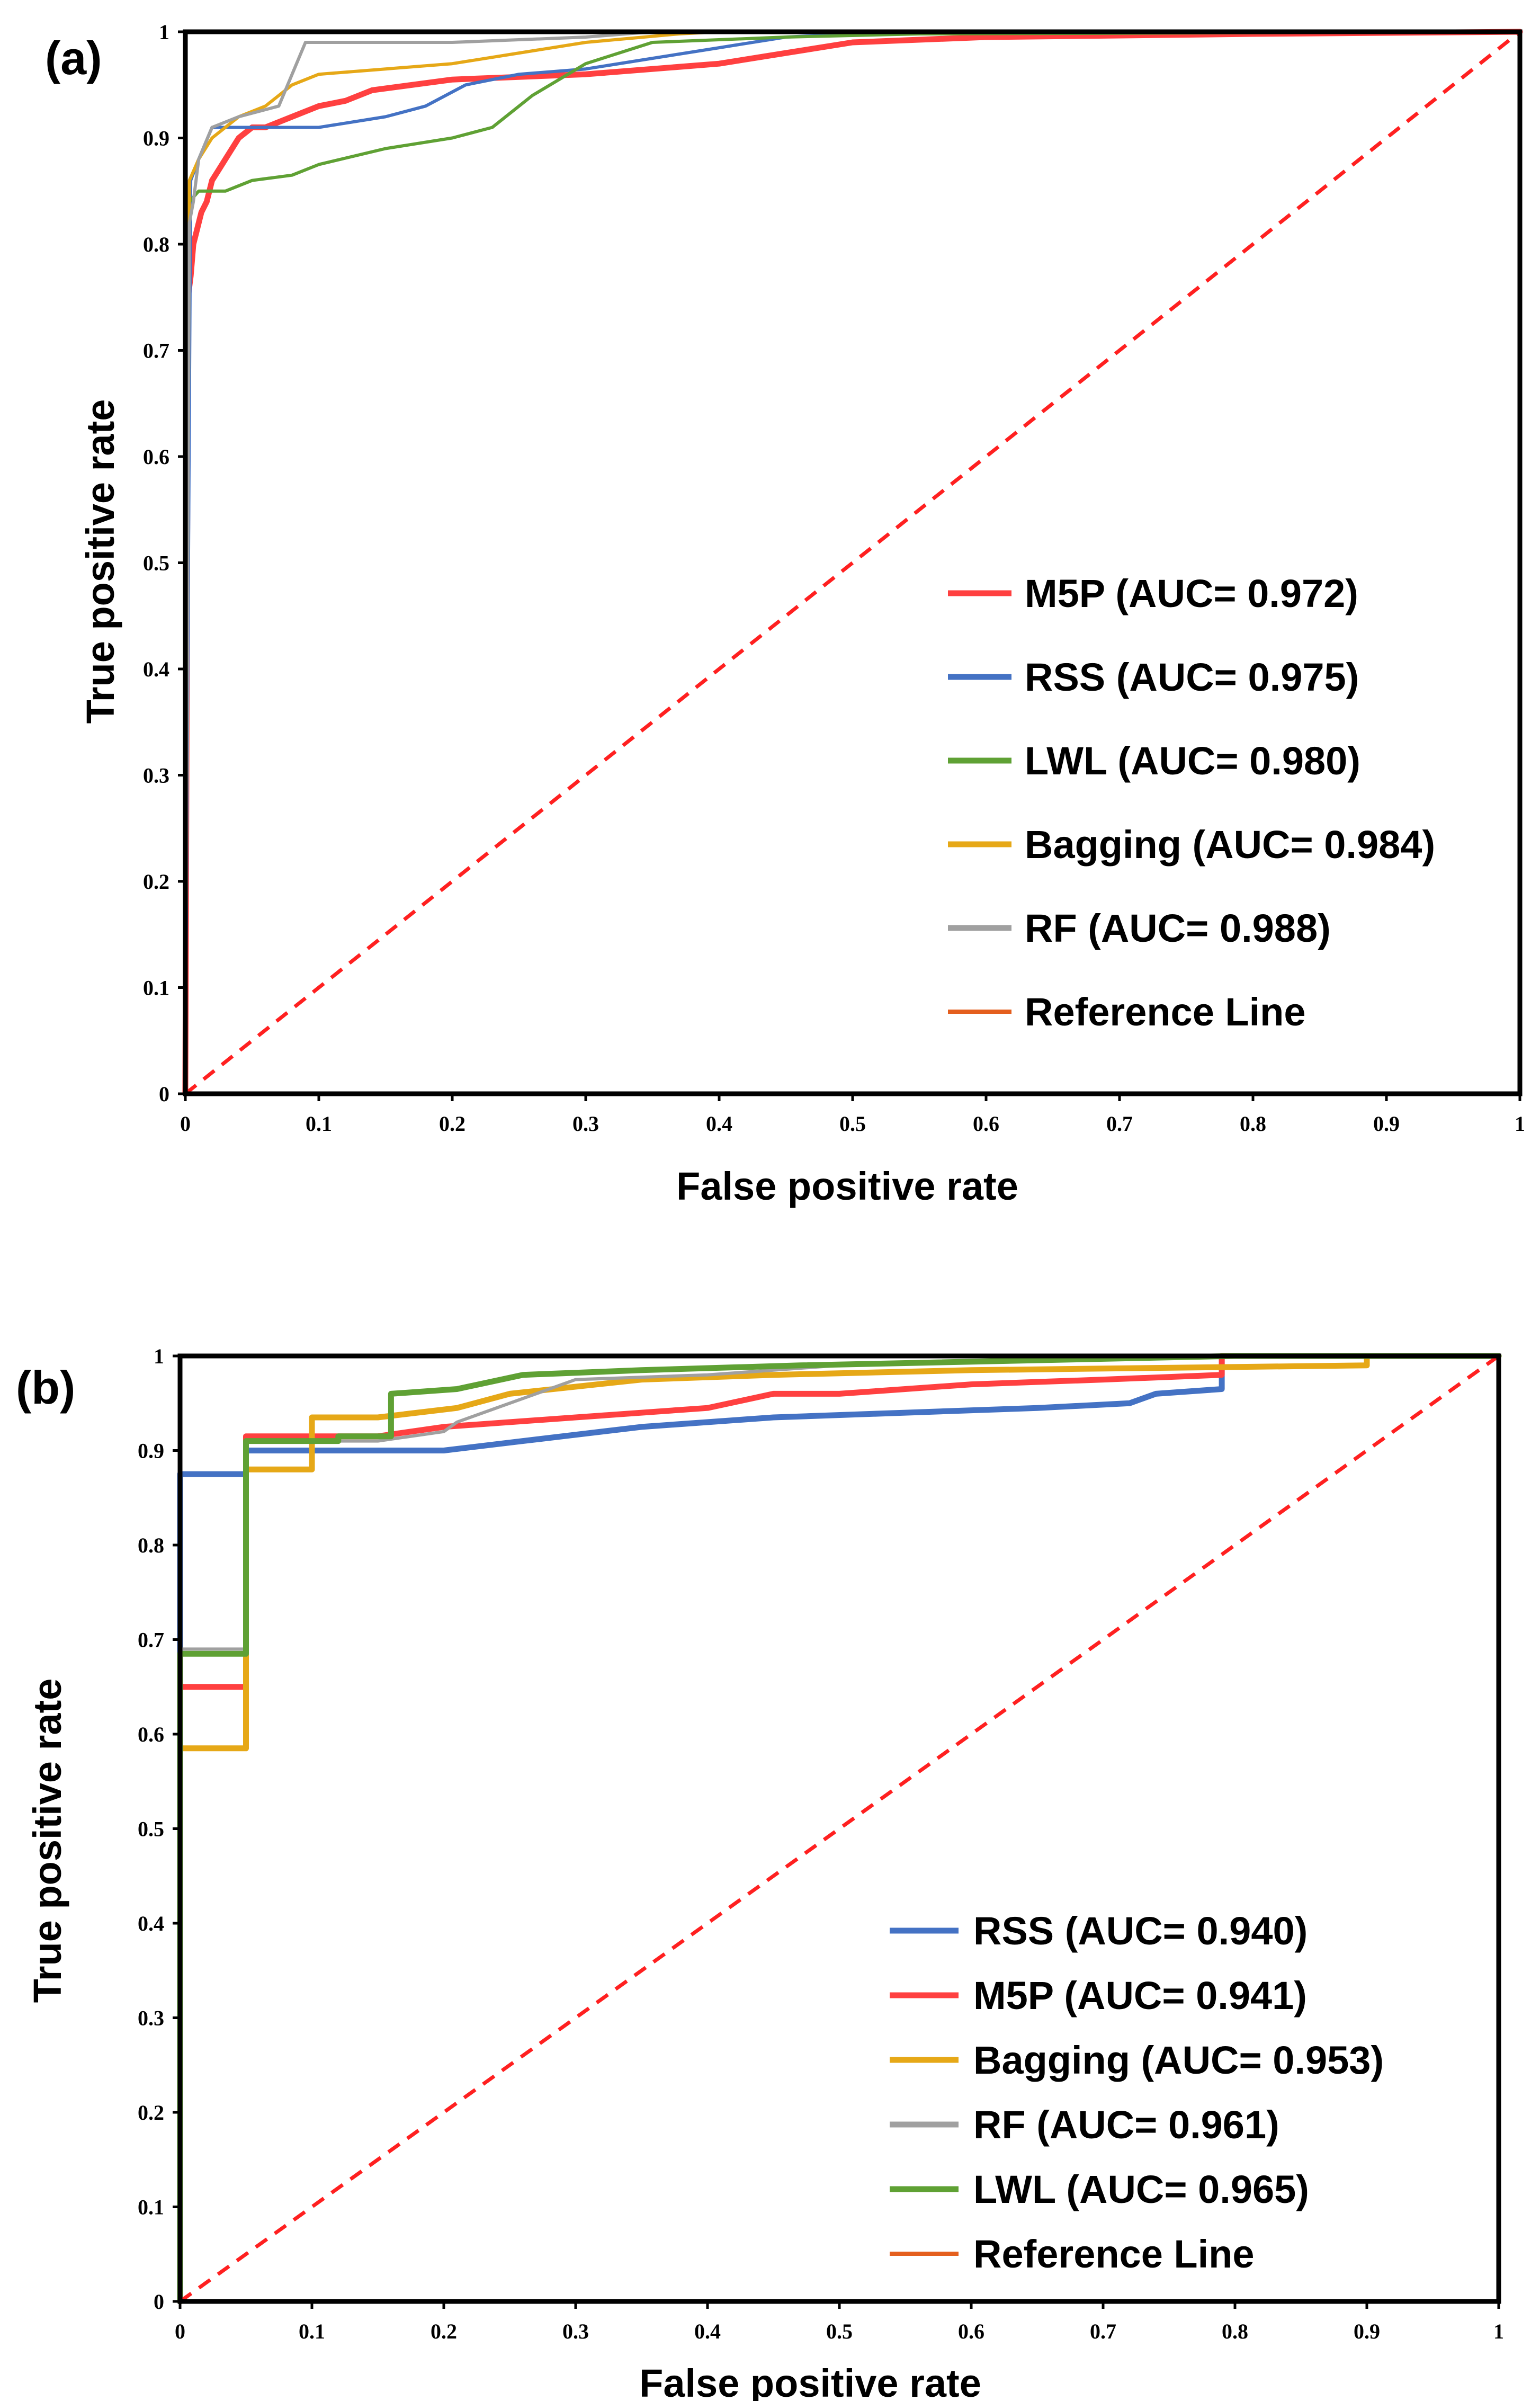 Image resolution: width=1540 pixels, height=2401 pixels. Describe the element at coordinates (1126, 2125) in the screenshot. I see `legend-label-rf: RF (AUC= 0.961)` at that location.